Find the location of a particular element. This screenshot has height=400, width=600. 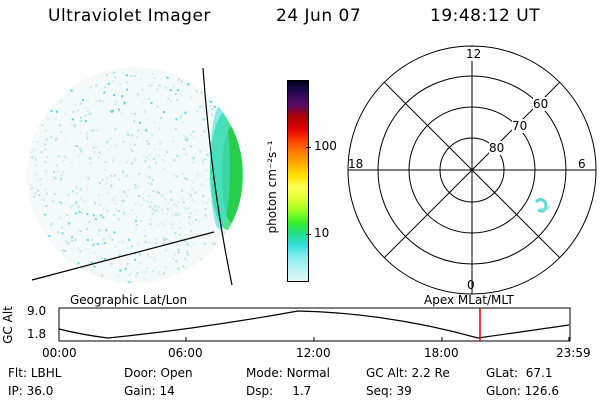

info-gcalt-value: 2.2 Re is located at coordinates (430, 373).